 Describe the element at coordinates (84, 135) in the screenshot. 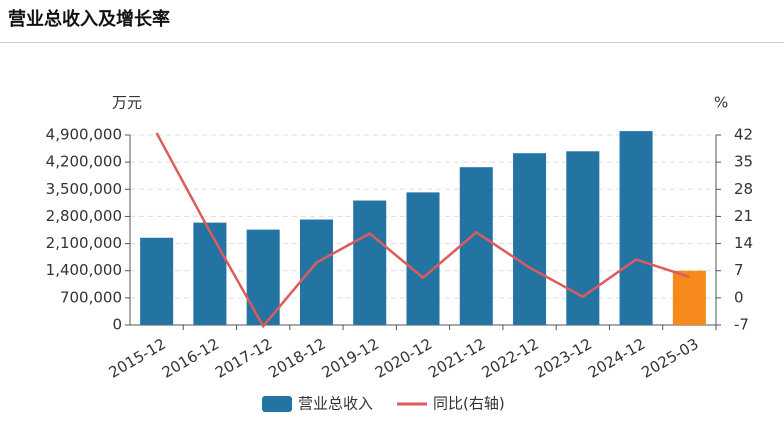

I see `y-tick-label: 4,900,000` at that location.